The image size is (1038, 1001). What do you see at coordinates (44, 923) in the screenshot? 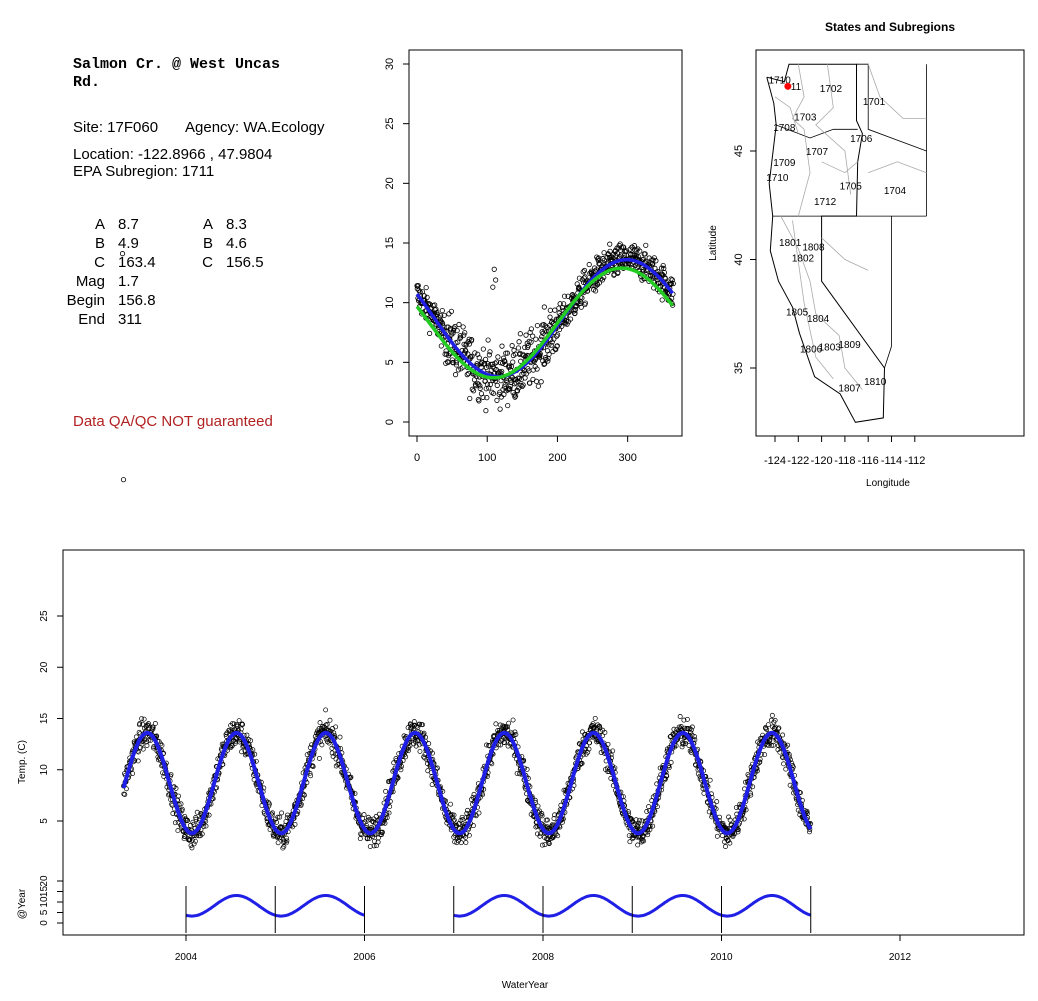
I see `sub-tick-label: 0` at bounding box center [44, 923].